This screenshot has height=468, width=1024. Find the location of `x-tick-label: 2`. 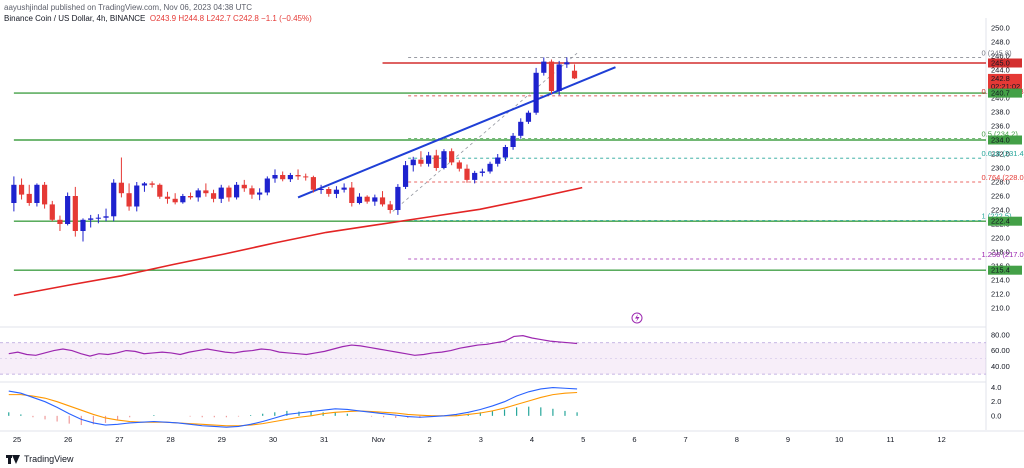

x-tick-label: 2 is located at coordinates (430, 439).